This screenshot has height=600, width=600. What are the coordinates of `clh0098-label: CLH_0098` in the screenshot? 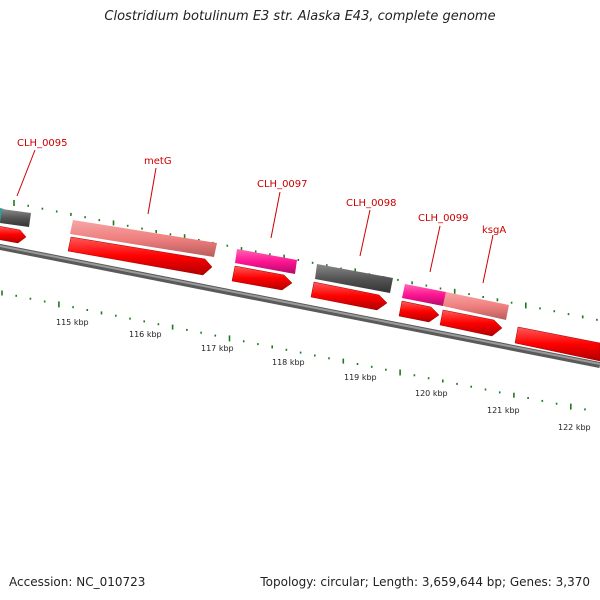 It's located at (371, 203).